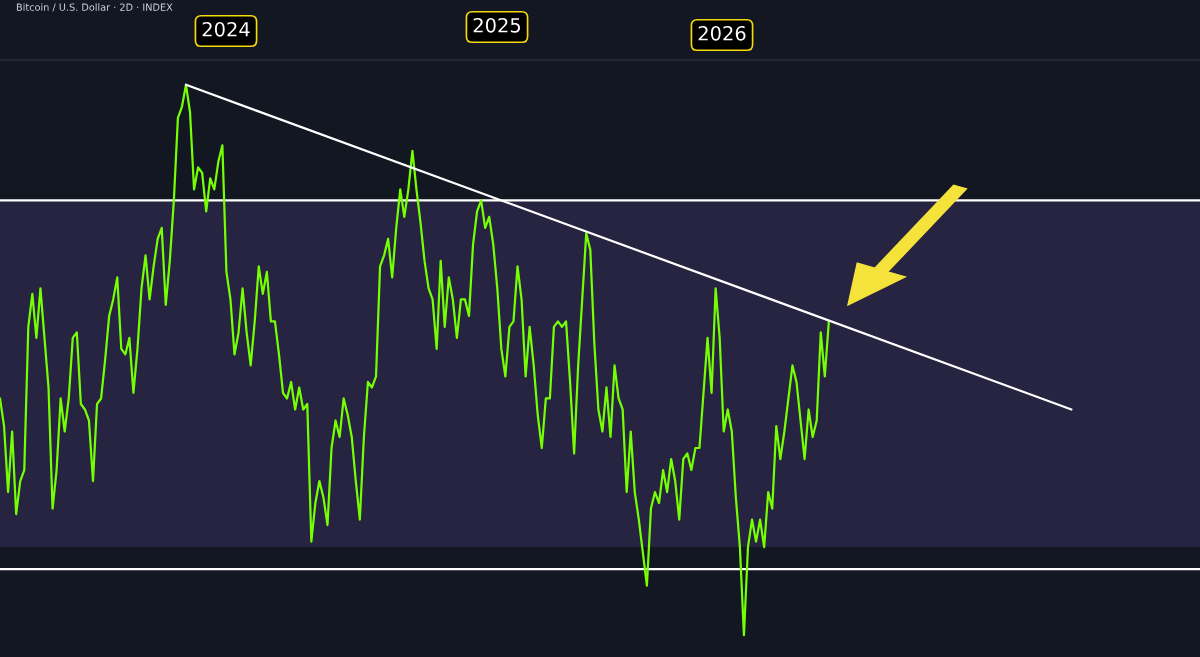 This screenshot has width=1200, height=657. What do you see at coordinates (226, 29) in the screenshot?
I see `text: 2024` at bounding box center [226, 29].